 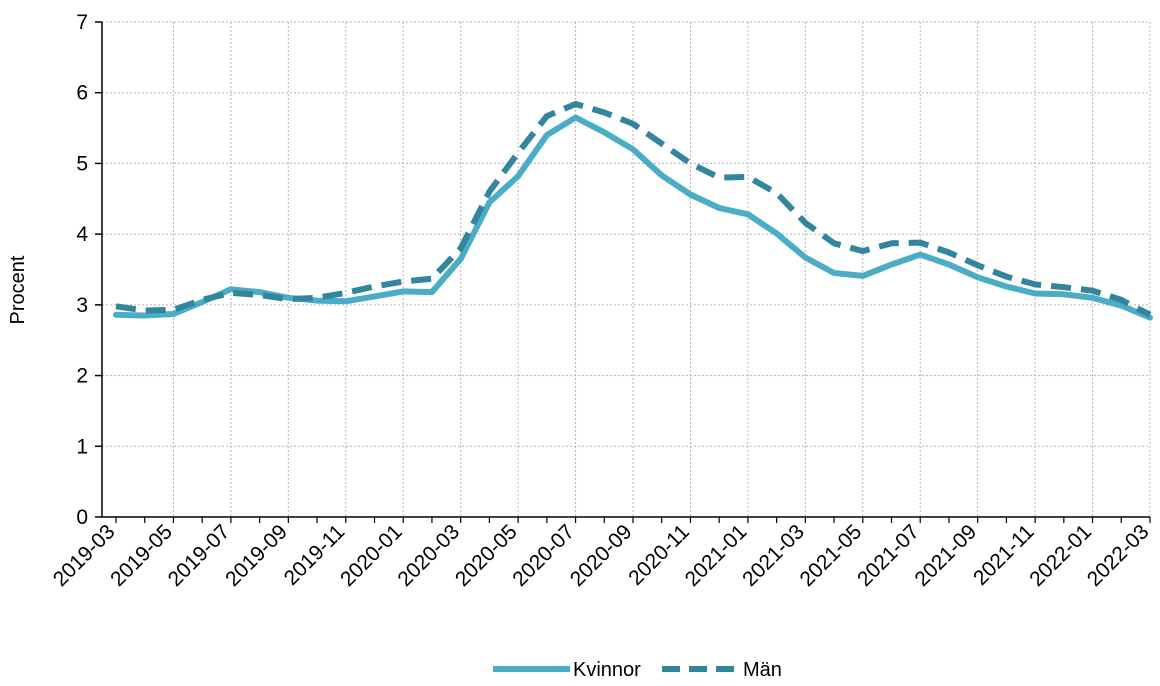 I want to click on legend: Kvinnor Män, so click(x=637, y=670).